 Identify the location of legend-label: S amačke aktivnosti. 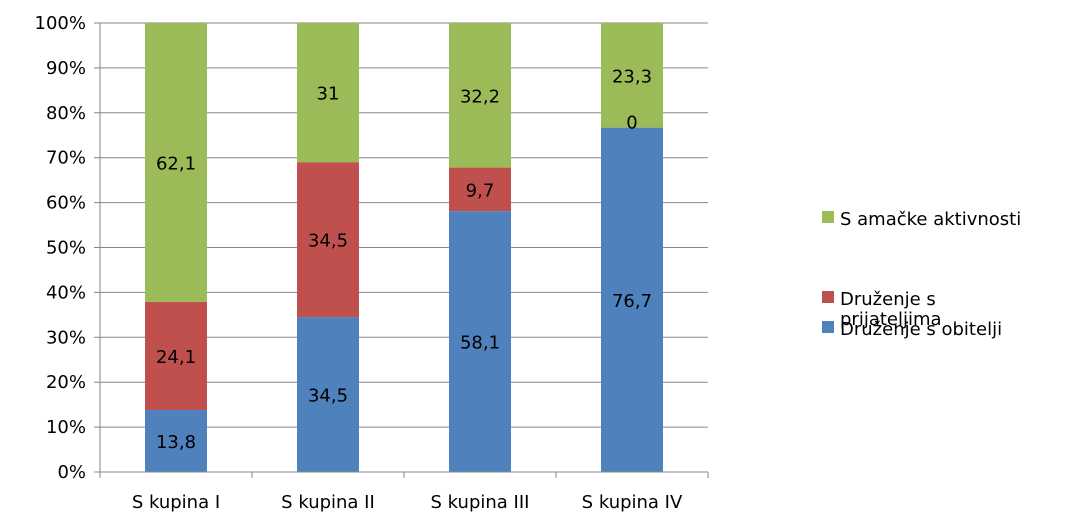
(930, 219).